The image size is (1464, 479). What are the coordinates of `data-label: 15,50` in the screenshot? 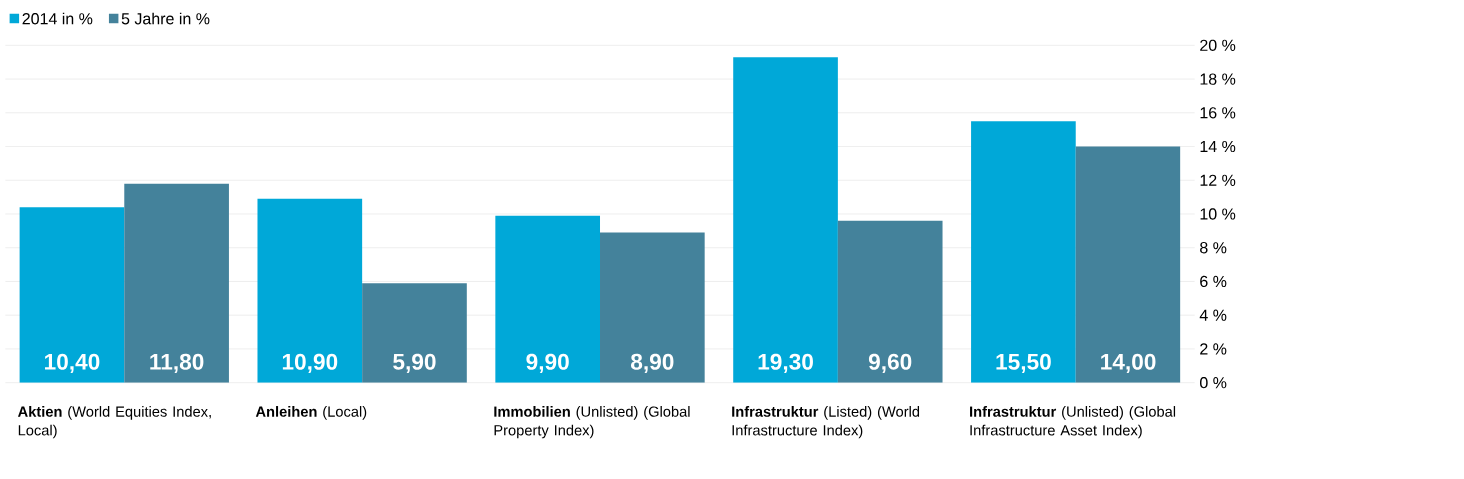 It's located at (1023, 363).